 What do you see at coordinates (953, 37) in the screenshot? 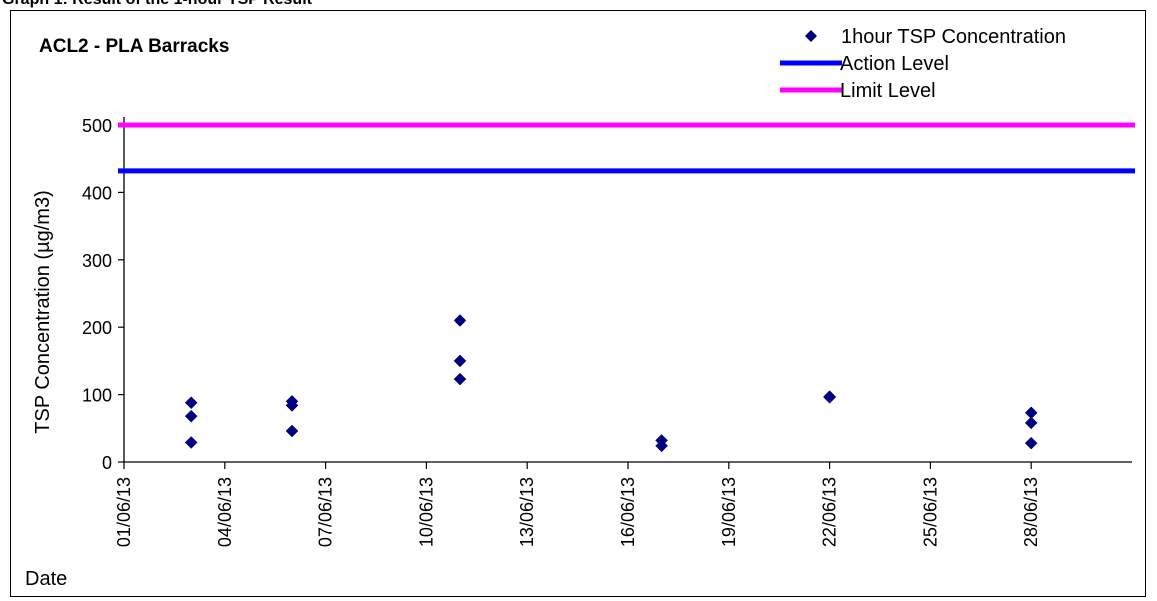
I see `legend-label-0: 1hour TSP Concentration` at bounding box center [953, 37].